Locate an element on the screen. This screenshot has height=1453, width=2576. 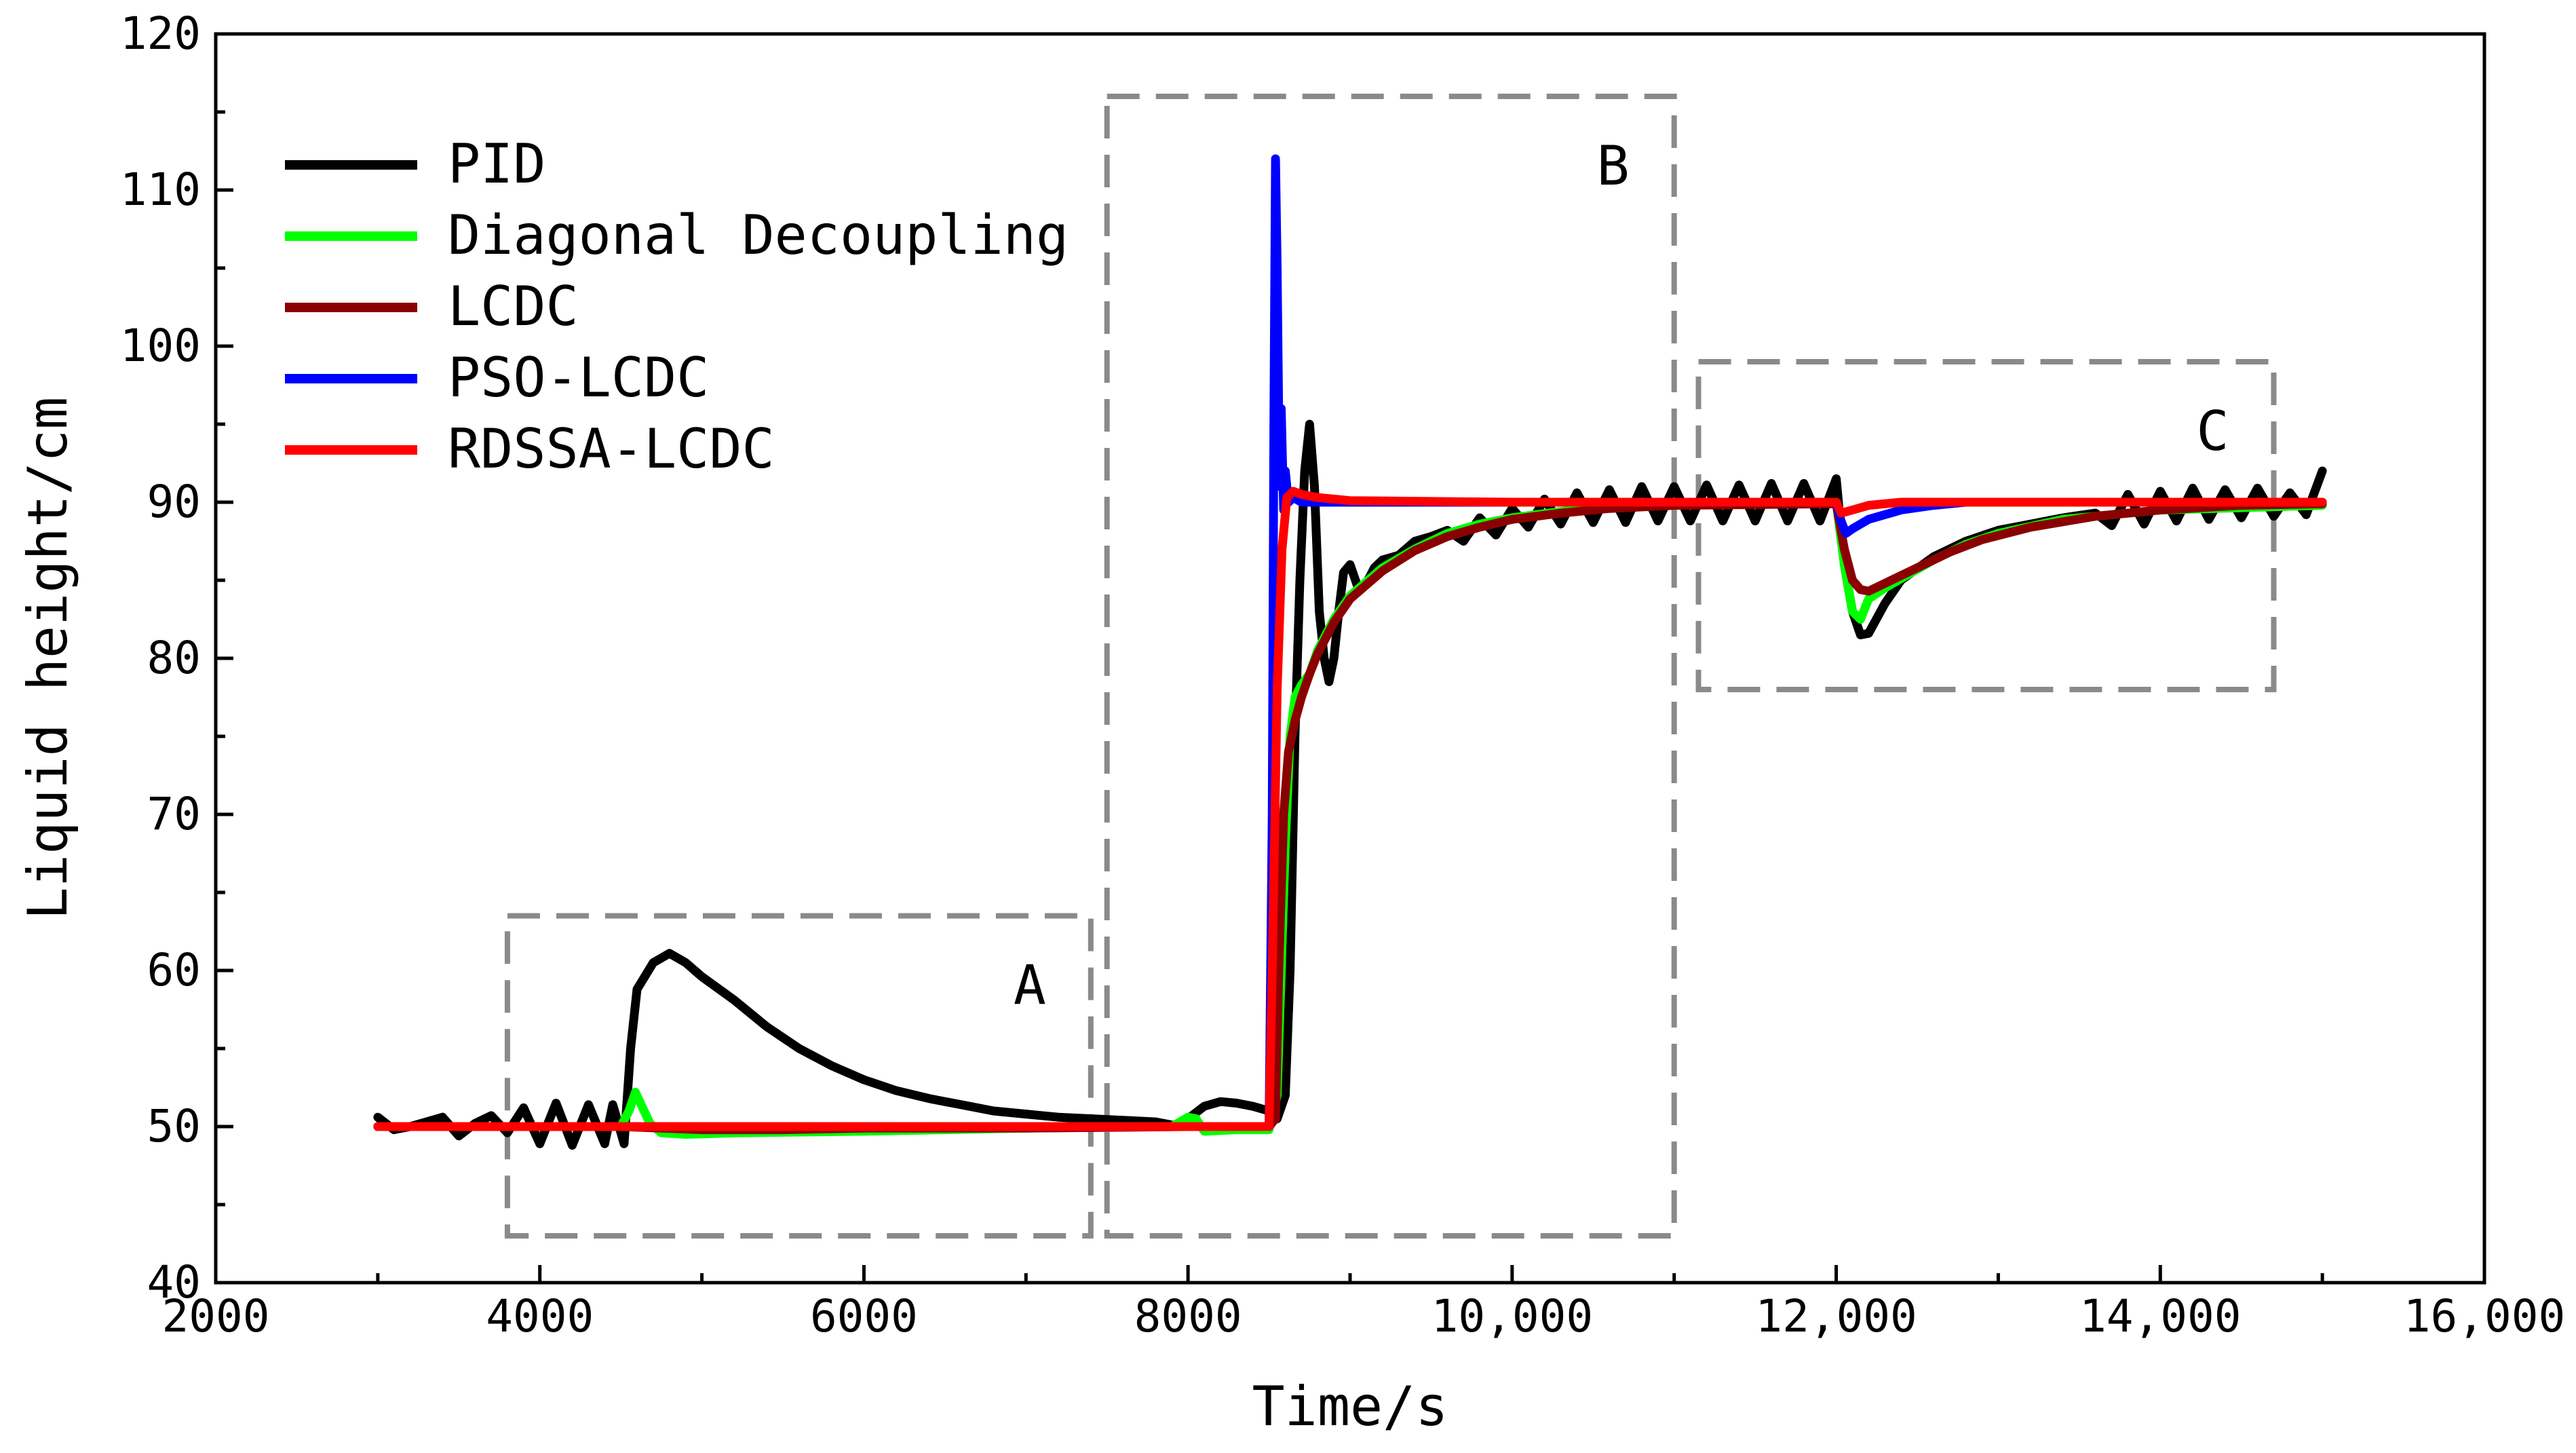
x-tick-label: 10,000 is located at coordinates (1512, 1316).